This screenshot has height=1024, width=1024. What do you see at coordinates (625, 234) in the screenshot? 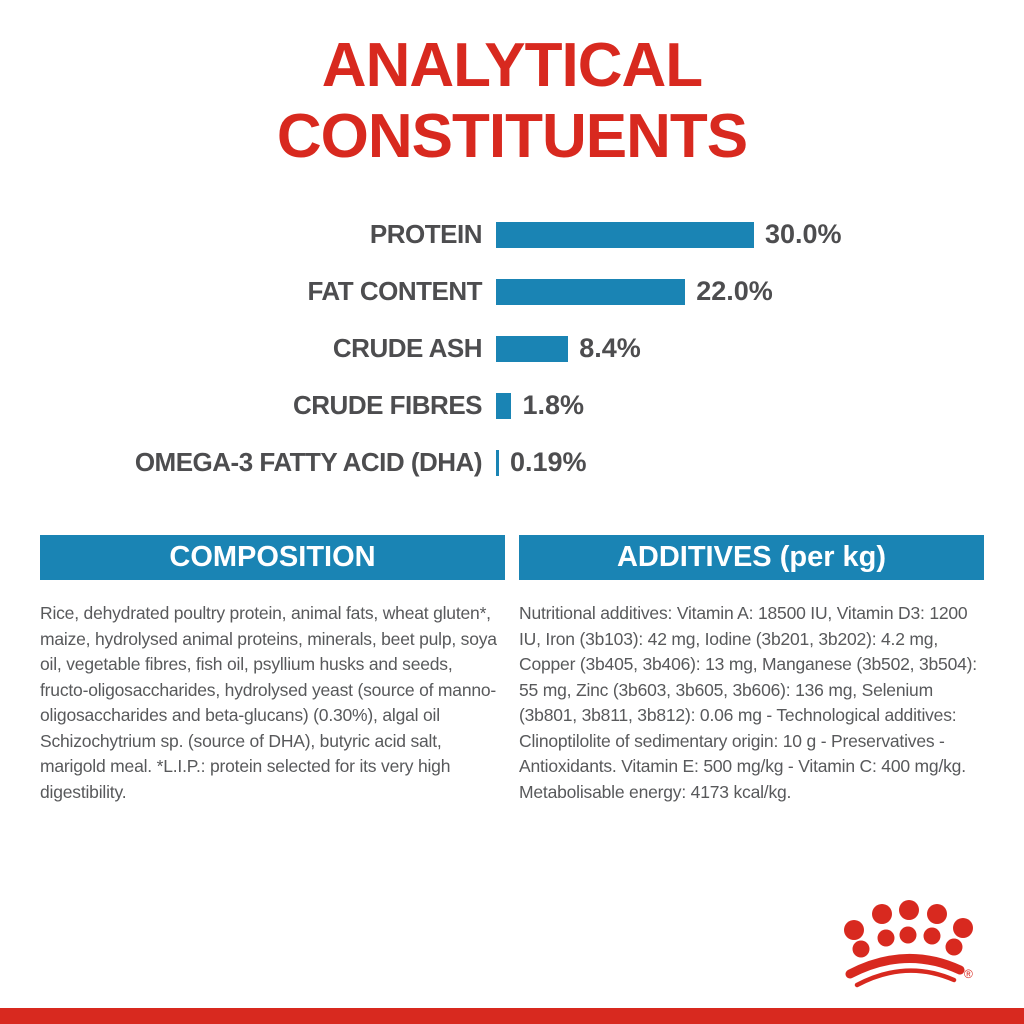
I see `chart-bar-protein` at bounding box center [625, 234].